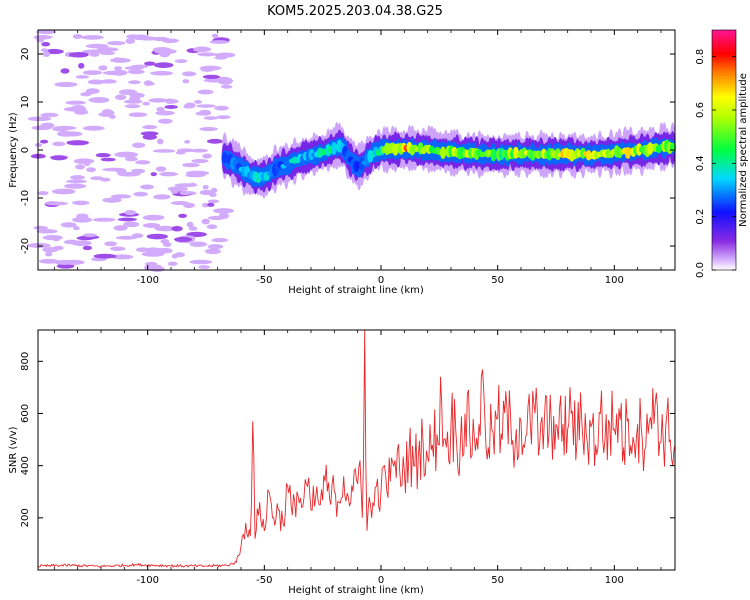 This screenshot has width=750, height=600. What do you see at coordinates (724, 150) in the screenshot?
I see `colorbar-frame` at bounding box center [724, 150].